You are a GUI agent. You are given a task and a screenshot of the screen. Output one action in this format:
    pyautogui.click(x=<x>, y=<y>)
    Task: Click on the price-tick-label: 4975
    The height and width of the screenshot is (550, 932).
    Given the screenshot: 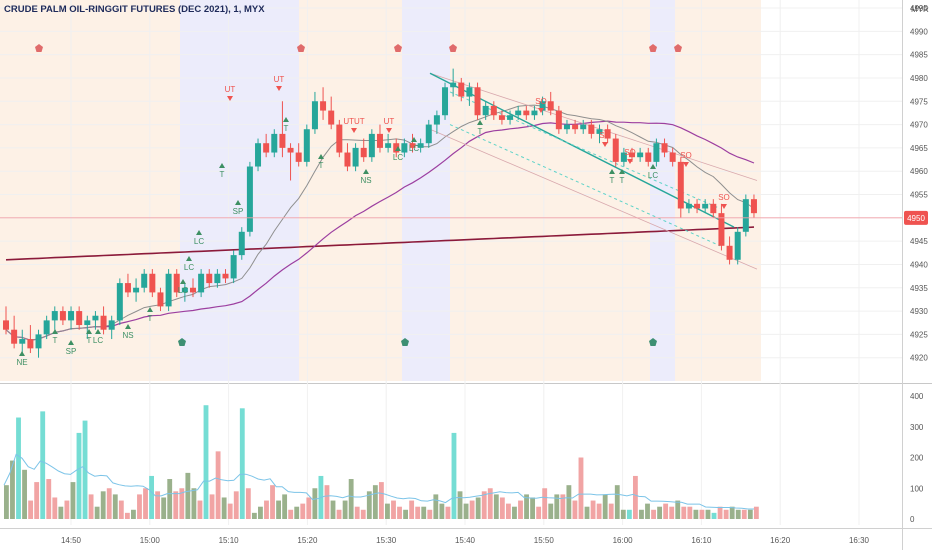 What is the action you would take?
    pyautogui.click(x=919, y=101)
    